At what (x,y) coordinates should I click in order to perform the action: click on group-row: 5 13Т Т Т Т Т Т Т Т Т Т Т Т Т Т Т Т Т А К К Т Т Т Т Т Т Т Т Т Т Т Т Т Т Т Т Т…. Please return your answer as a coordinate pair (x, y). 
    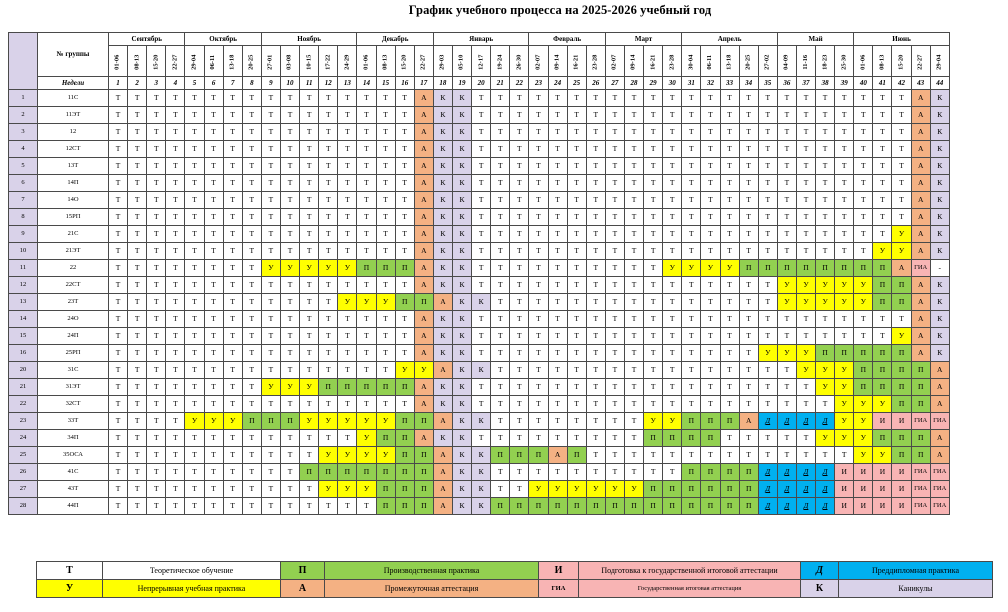
    Looking at the image, I should click on (479, 166).